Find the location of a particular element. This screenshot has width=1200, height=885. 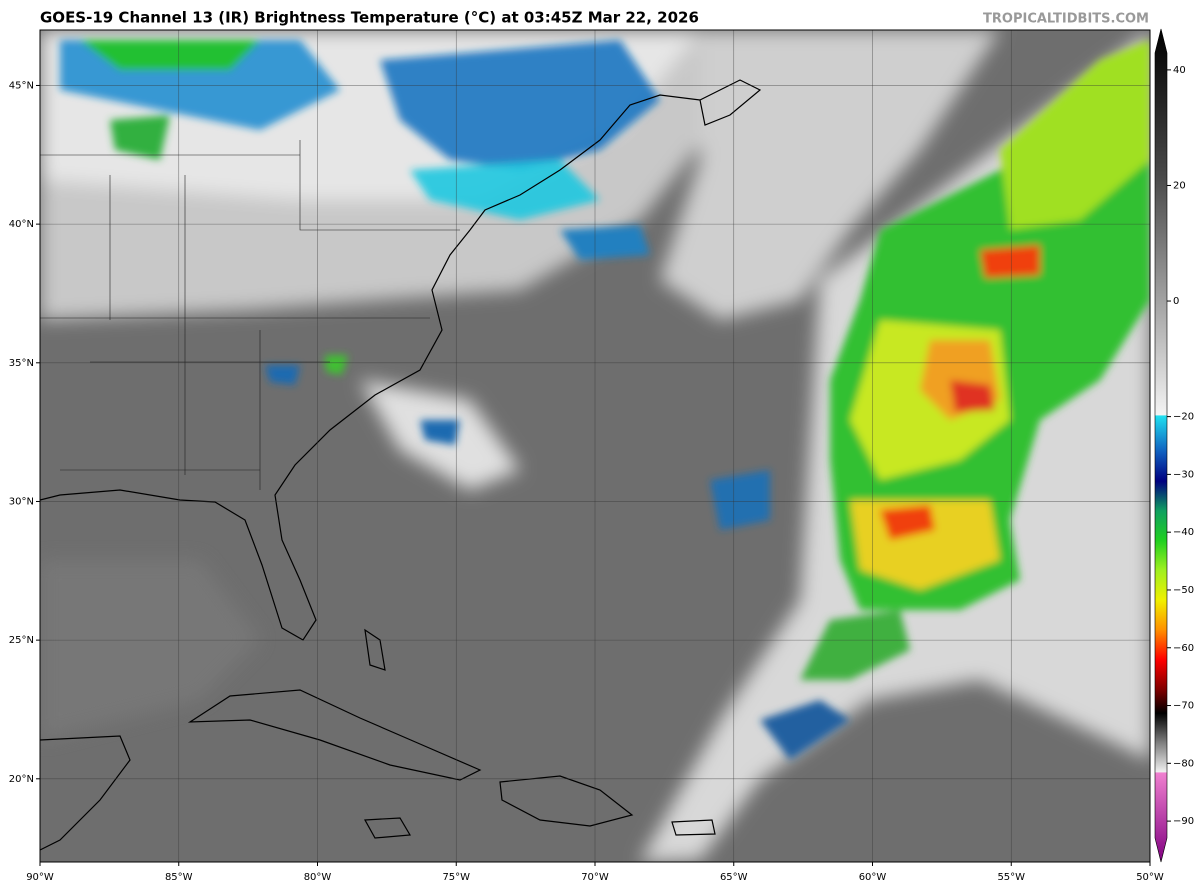

y-tick-label: 30°N is located at coordinates (21, 501).